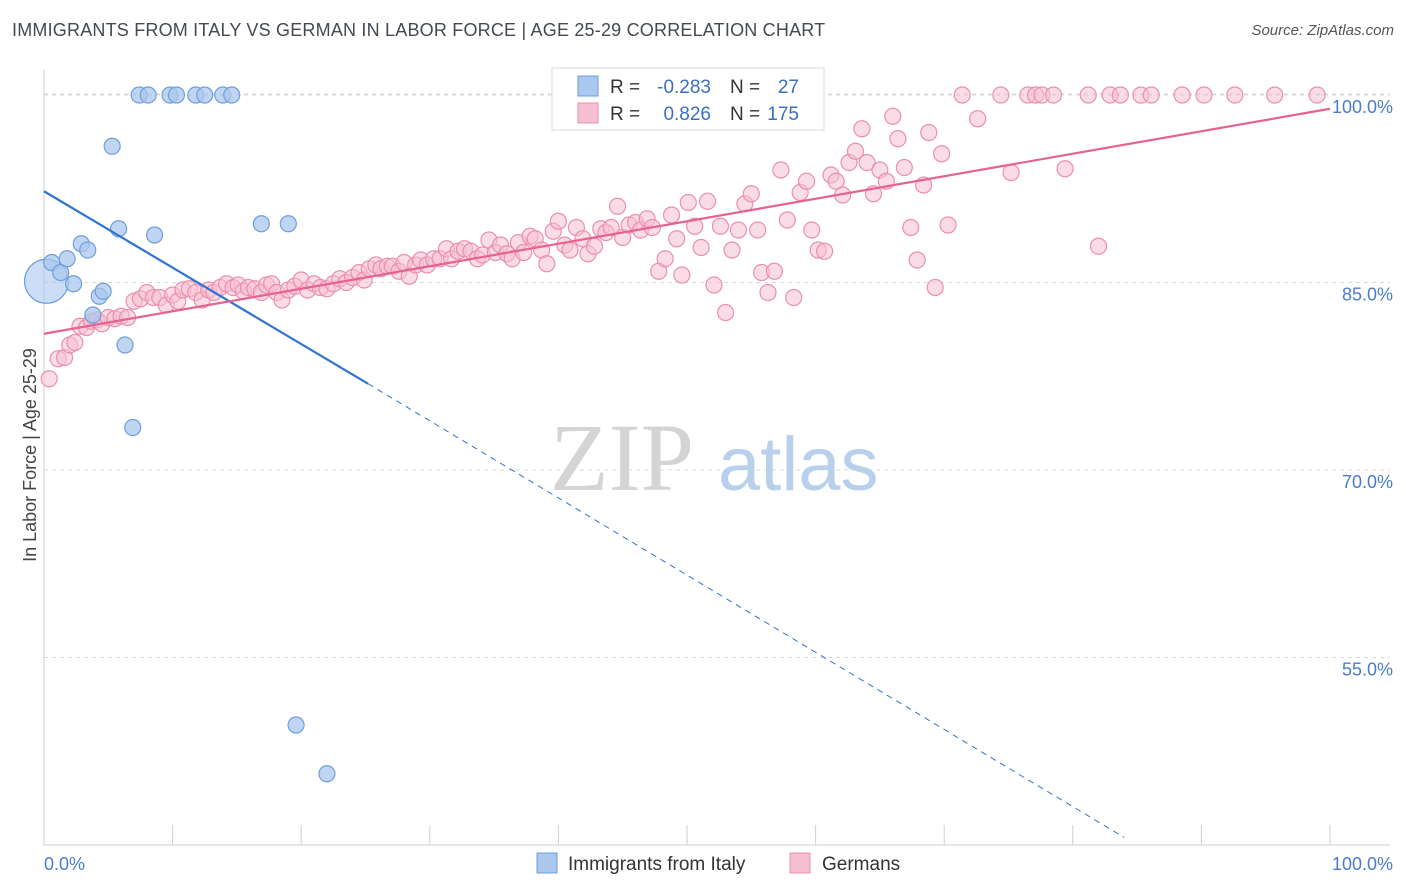 This screenshot has height=892, width=1406. Describe the element at coordinates (657, 864) in the screenshot. I see `bottom-legend-label-italy: Immigrants from Italy` at that location.